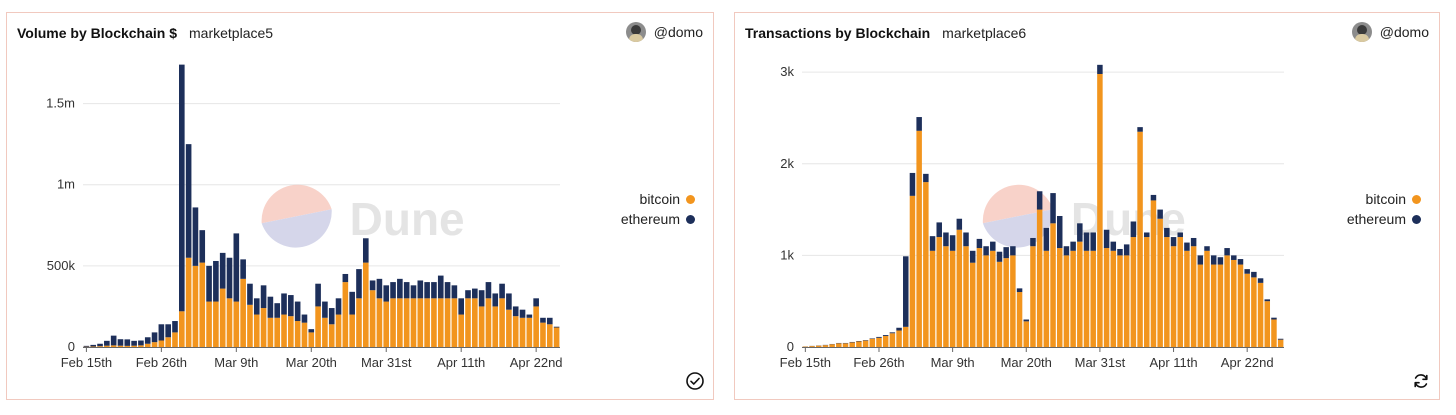 Image resolution: width=1456 pixels, height=415 pixels. What do you see at coordinates (1384, 219) in the screenshot?
I see `legend-item-ethereum: ethereum` at bounding box center [1384, 219].